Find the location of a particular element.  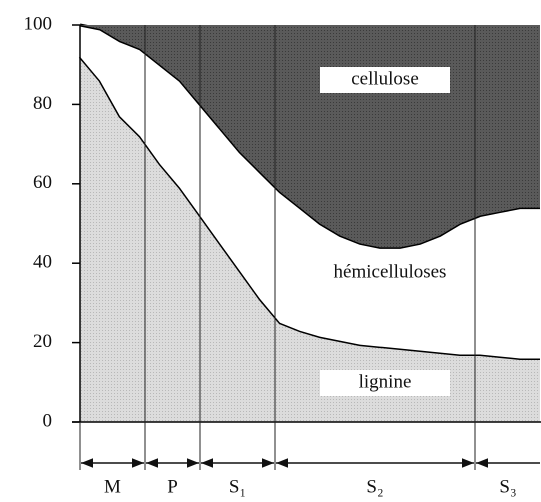

series-label: lignine is located at coordinates (385, 381).